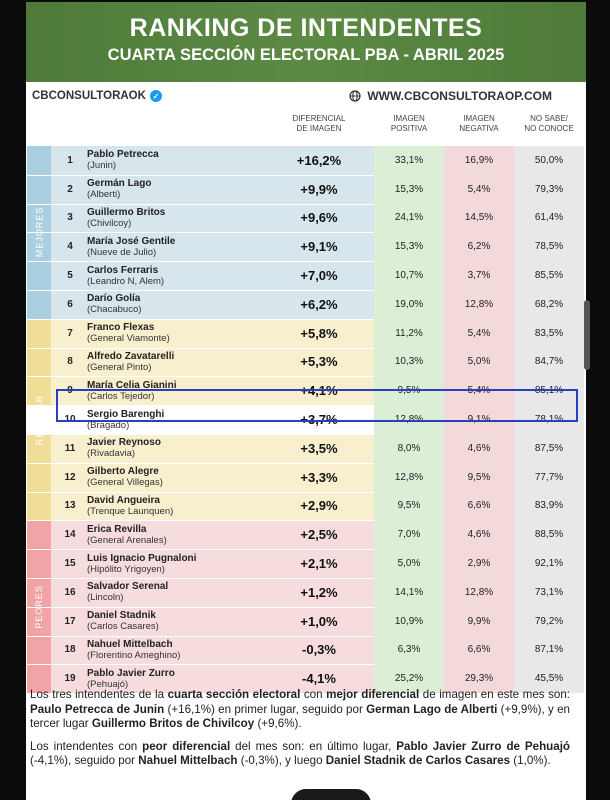 This screenshot has width=610, height=800. Describe the element at coordinates (549, 304) in the screenshot. I see `no-sabe-value: 68,2%` at that location.